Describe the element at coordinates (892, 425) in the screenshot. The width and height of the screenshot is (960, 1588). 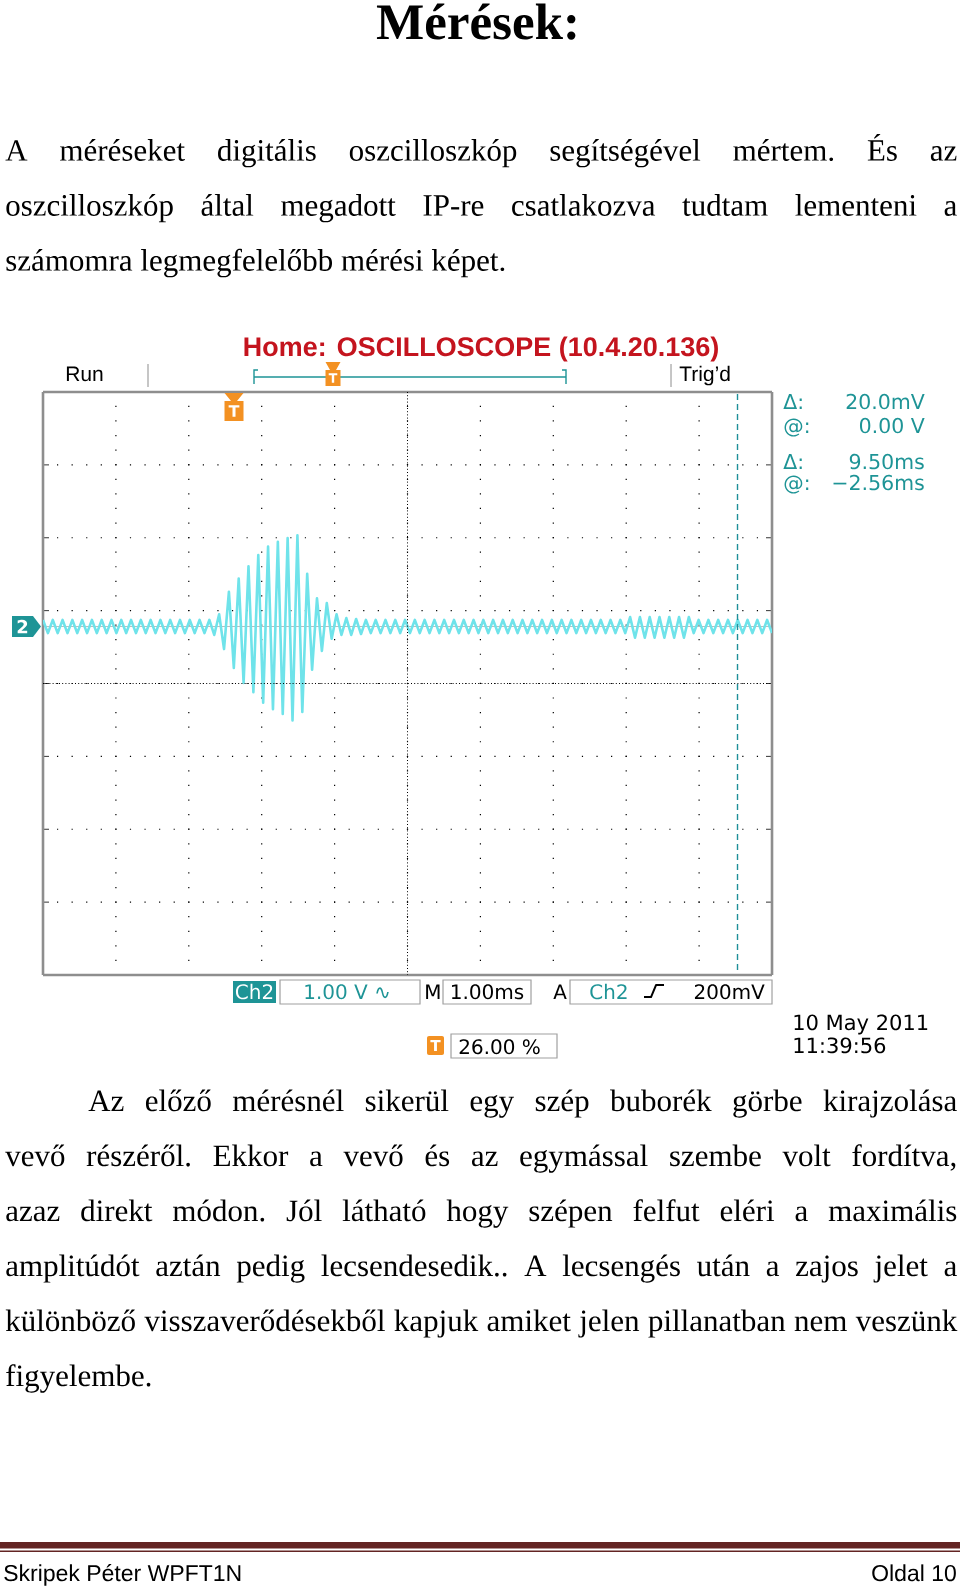
I see `text: 0.00 V` at that location.